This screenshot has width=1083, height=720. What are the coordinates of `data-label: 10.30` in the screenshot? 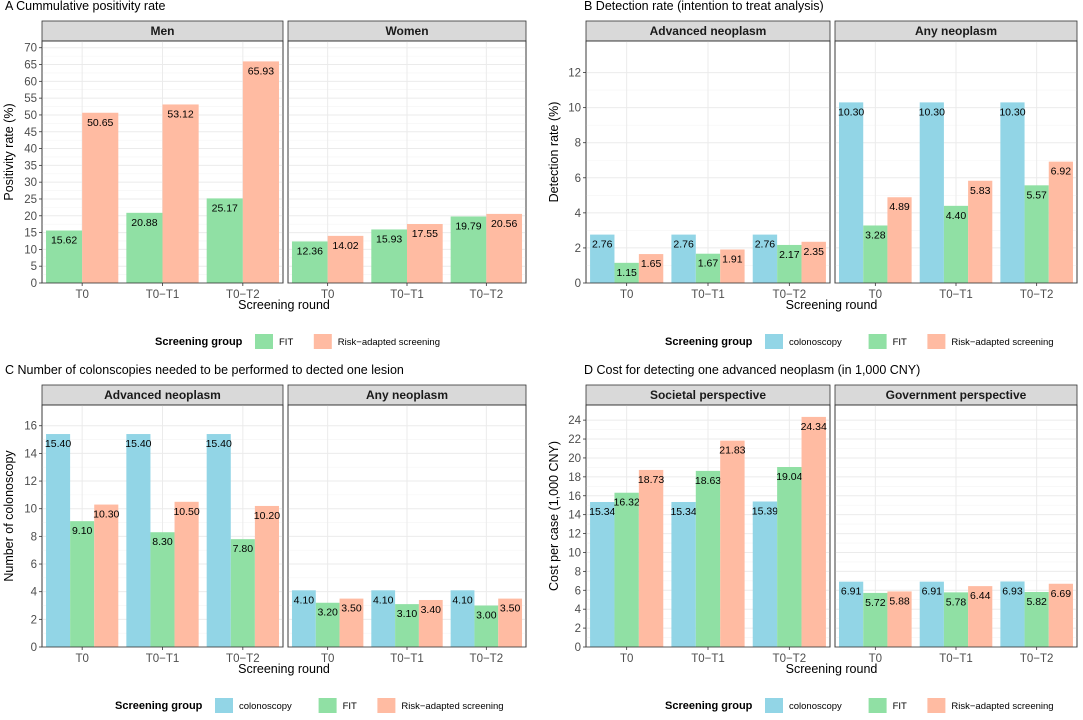 It's located at (932, 112).